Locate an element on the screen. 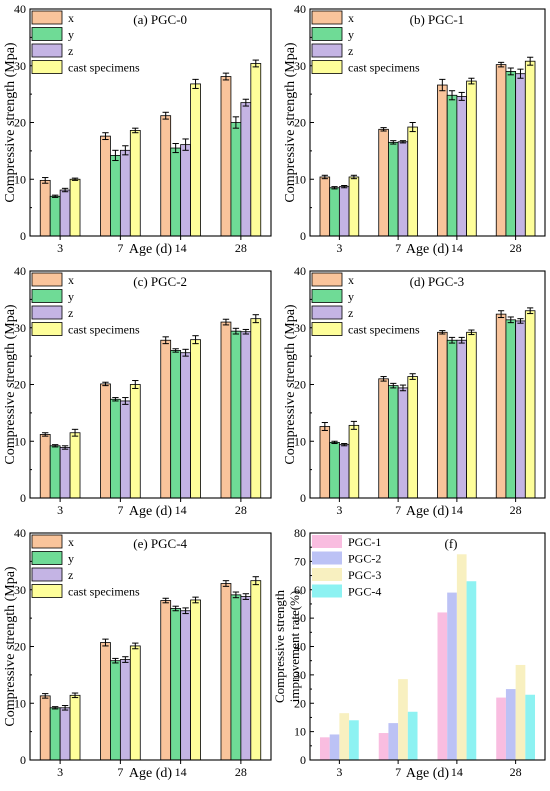 The width and height of the screenshot is (550, 791). chart-title: (c) PGC-2 is located at coordinates (160, 281).